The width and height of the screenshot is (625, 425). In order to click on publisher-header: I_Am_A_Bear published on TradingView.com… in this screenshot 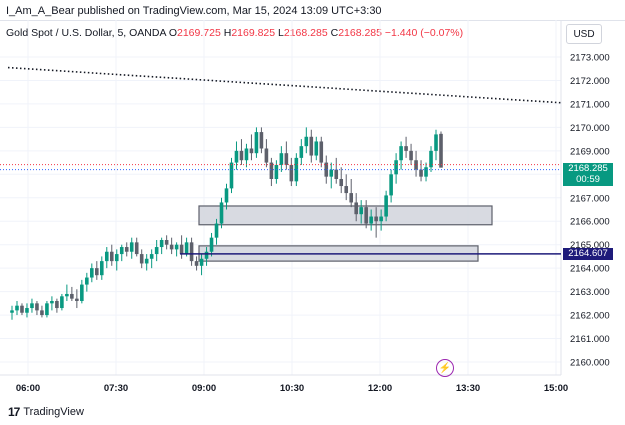, I will do `click(194, 11)`.